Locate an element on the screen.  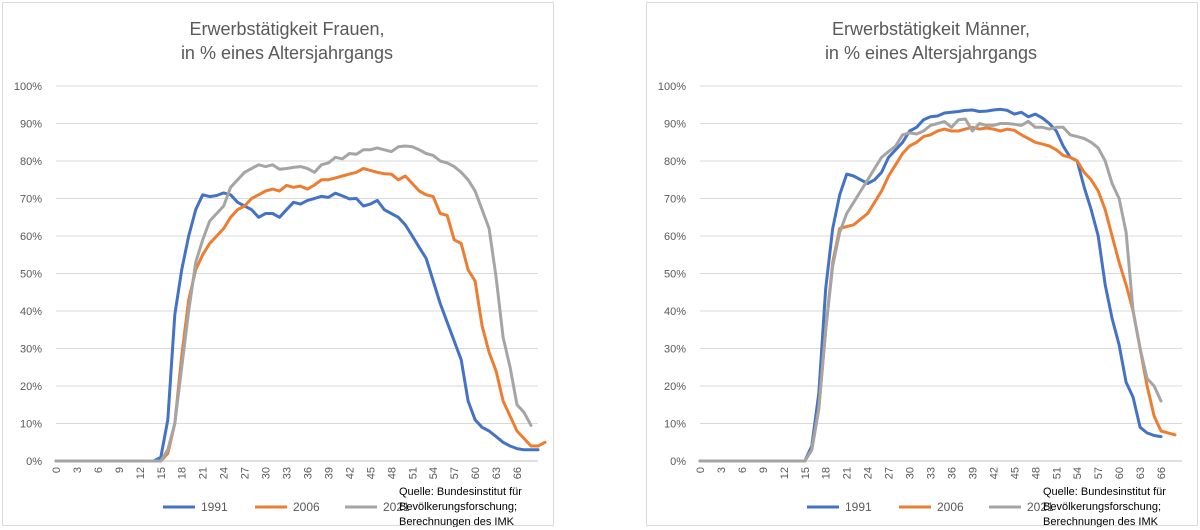
women-x-tick-label: 27 is located at coordinates (246, 473).